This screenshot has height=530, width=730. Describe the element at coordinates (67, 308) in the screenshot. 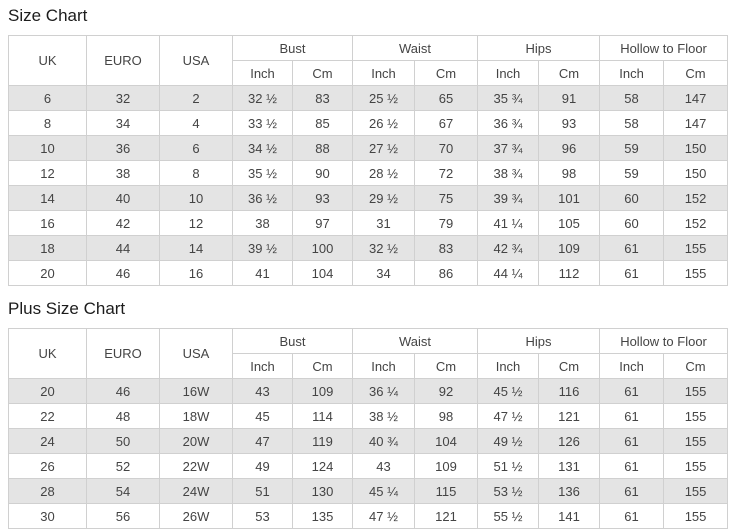

I see `plus-size-chart-title: Plus Size Chart` at that location.